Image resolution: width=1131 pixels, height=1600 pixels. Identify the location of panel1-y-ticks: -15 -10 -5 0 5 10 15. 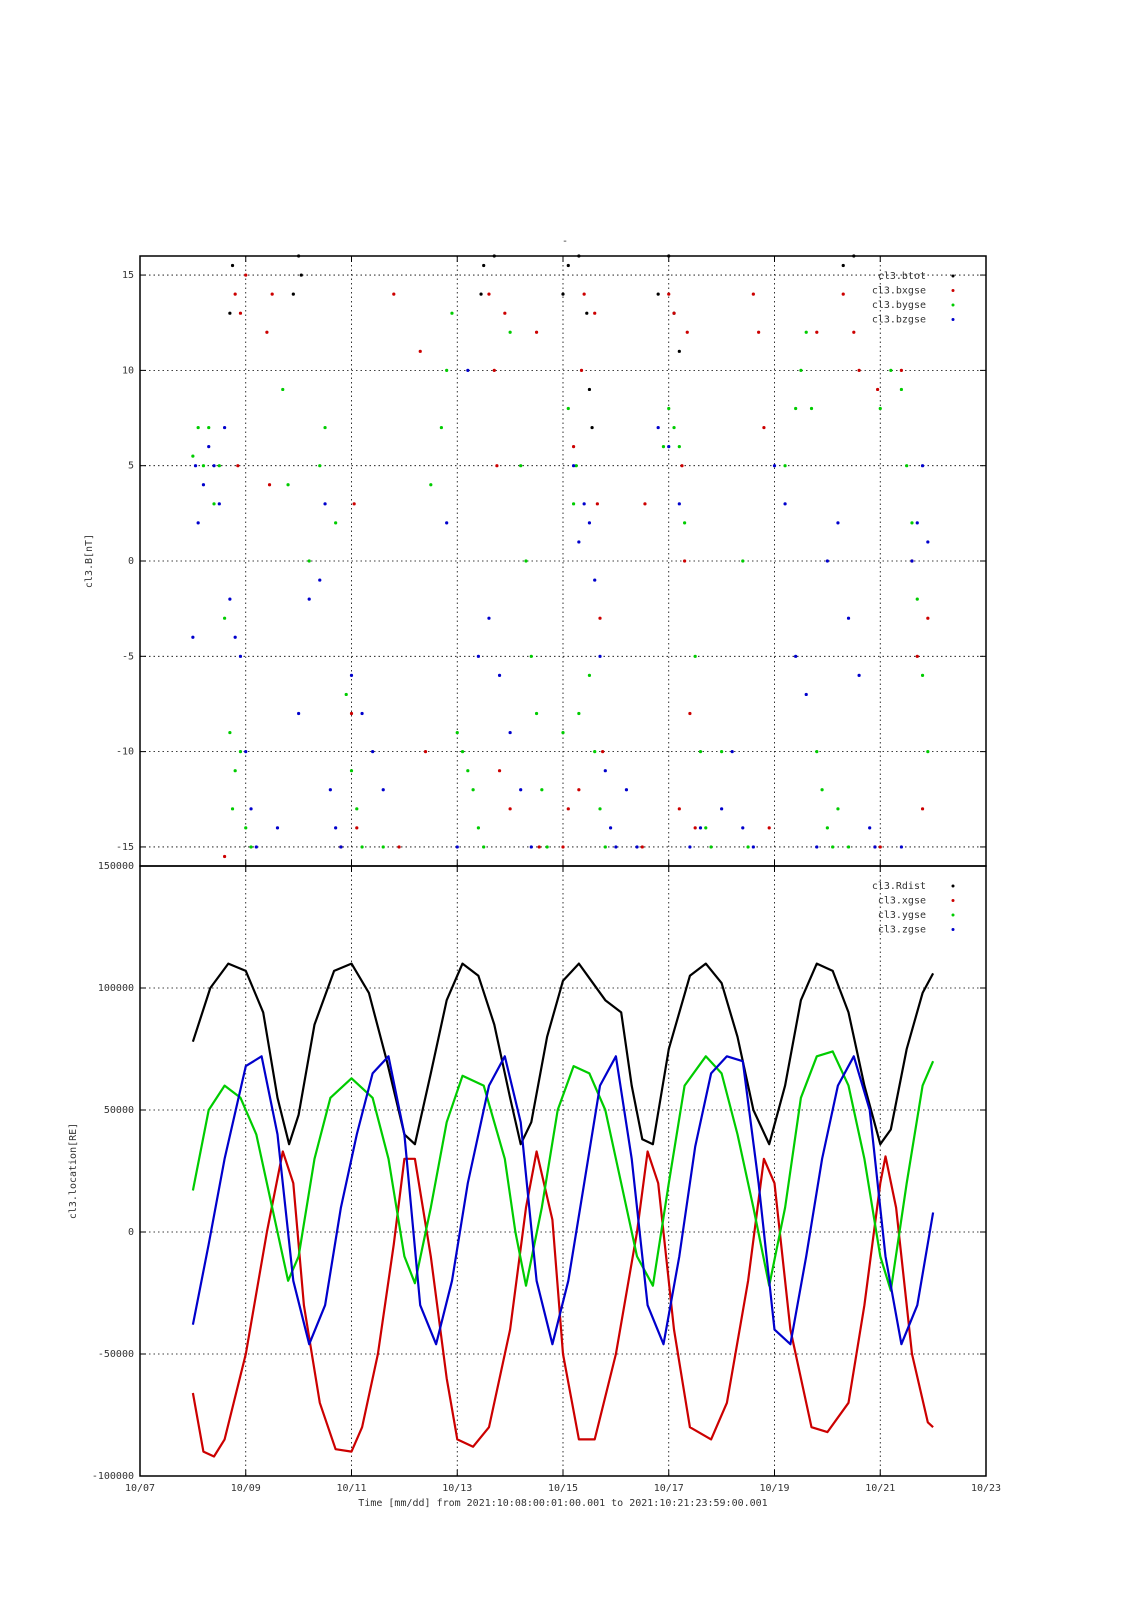
(125, 561).